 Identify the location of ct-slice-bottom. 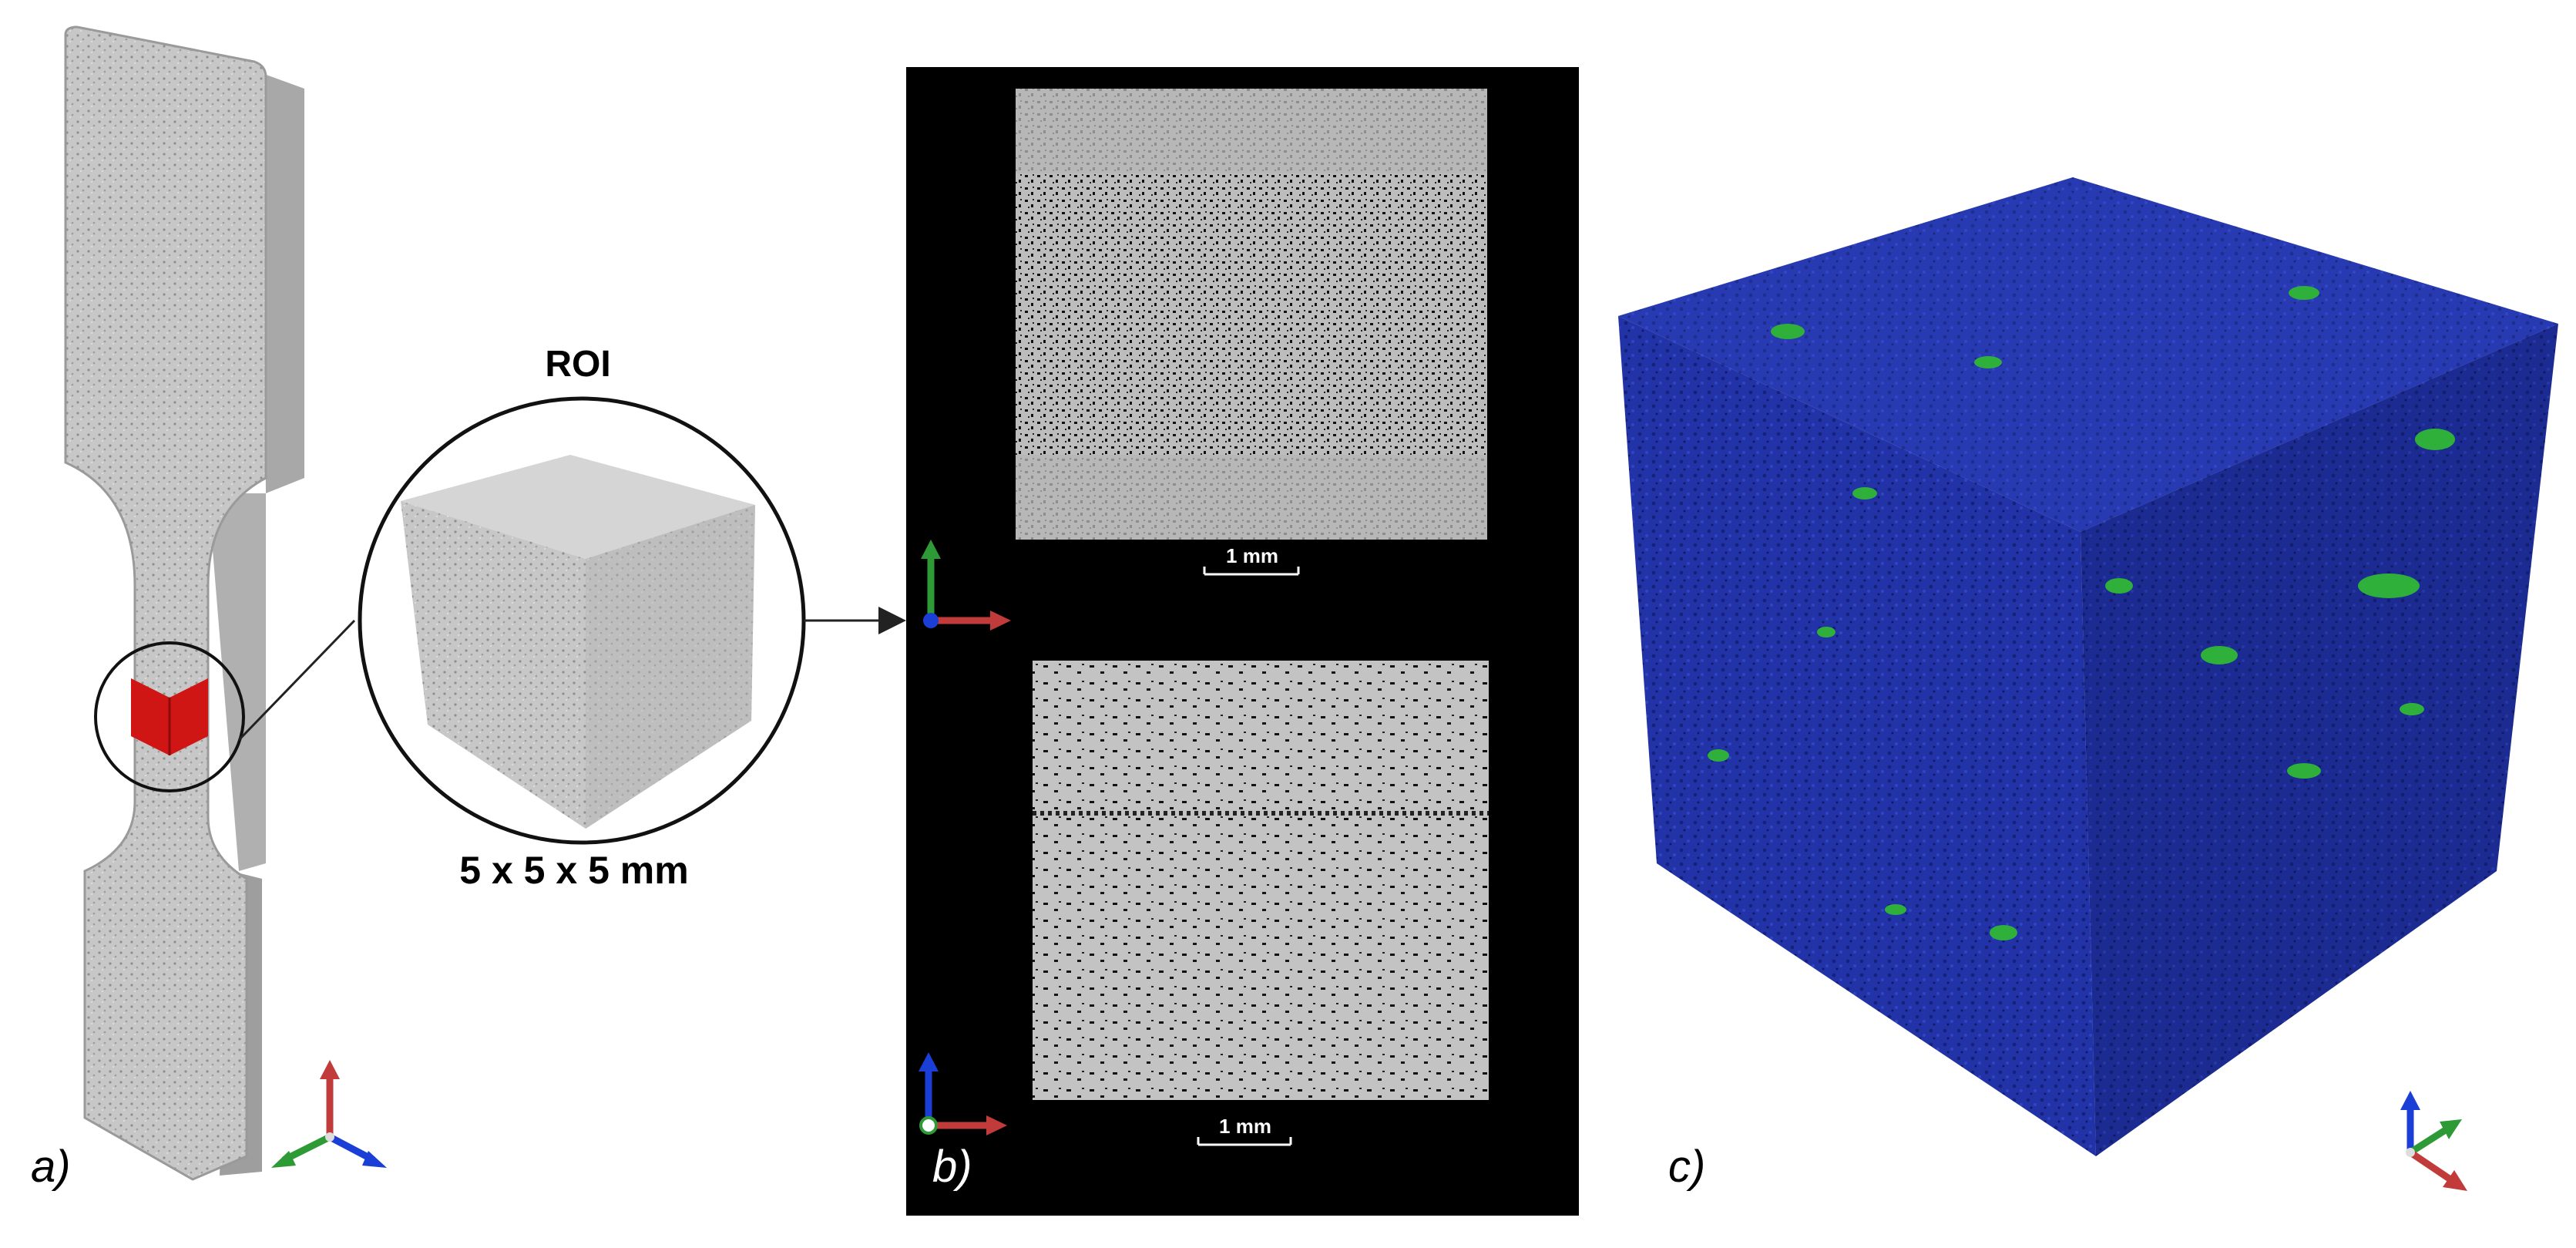
(1261, 880).